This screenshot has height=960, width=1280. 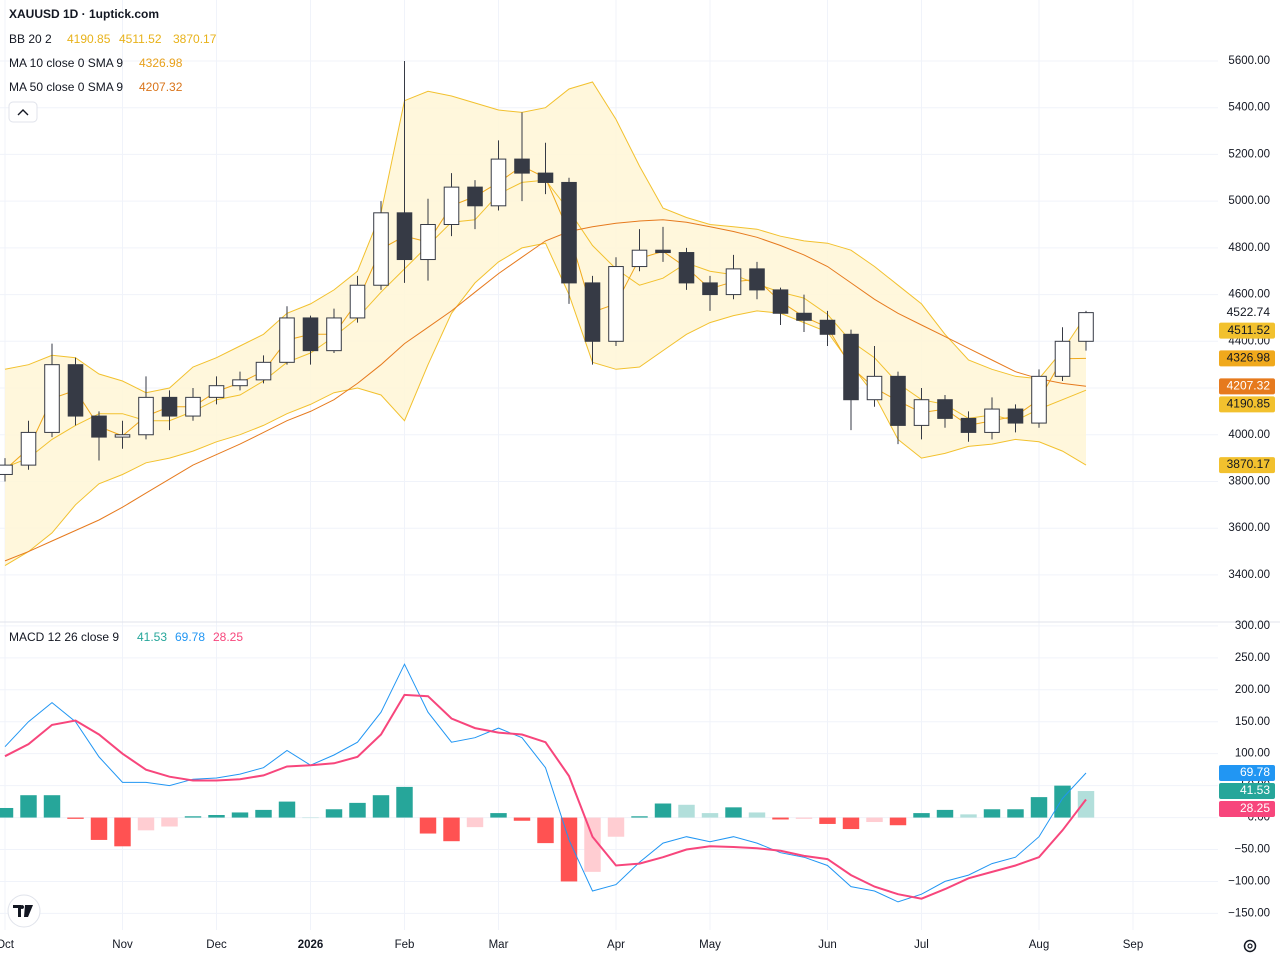 What do you see at coordinates (1133, 945) in the screenshot?
I see `x-tick-label: Sep` at bounding box center [1133, 945].